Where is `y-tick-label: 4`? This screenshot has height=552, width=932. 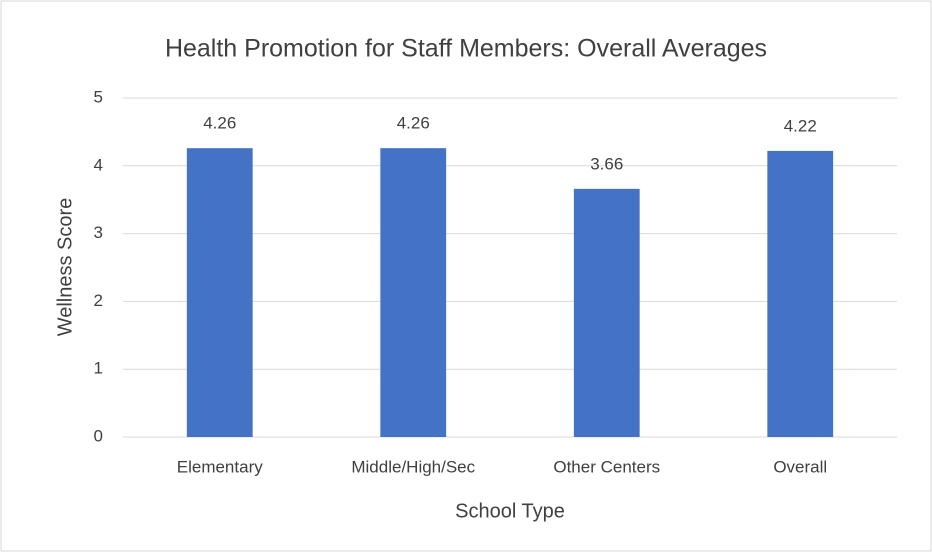 y-tick-label: 4 is located at coordinates (98, 164).